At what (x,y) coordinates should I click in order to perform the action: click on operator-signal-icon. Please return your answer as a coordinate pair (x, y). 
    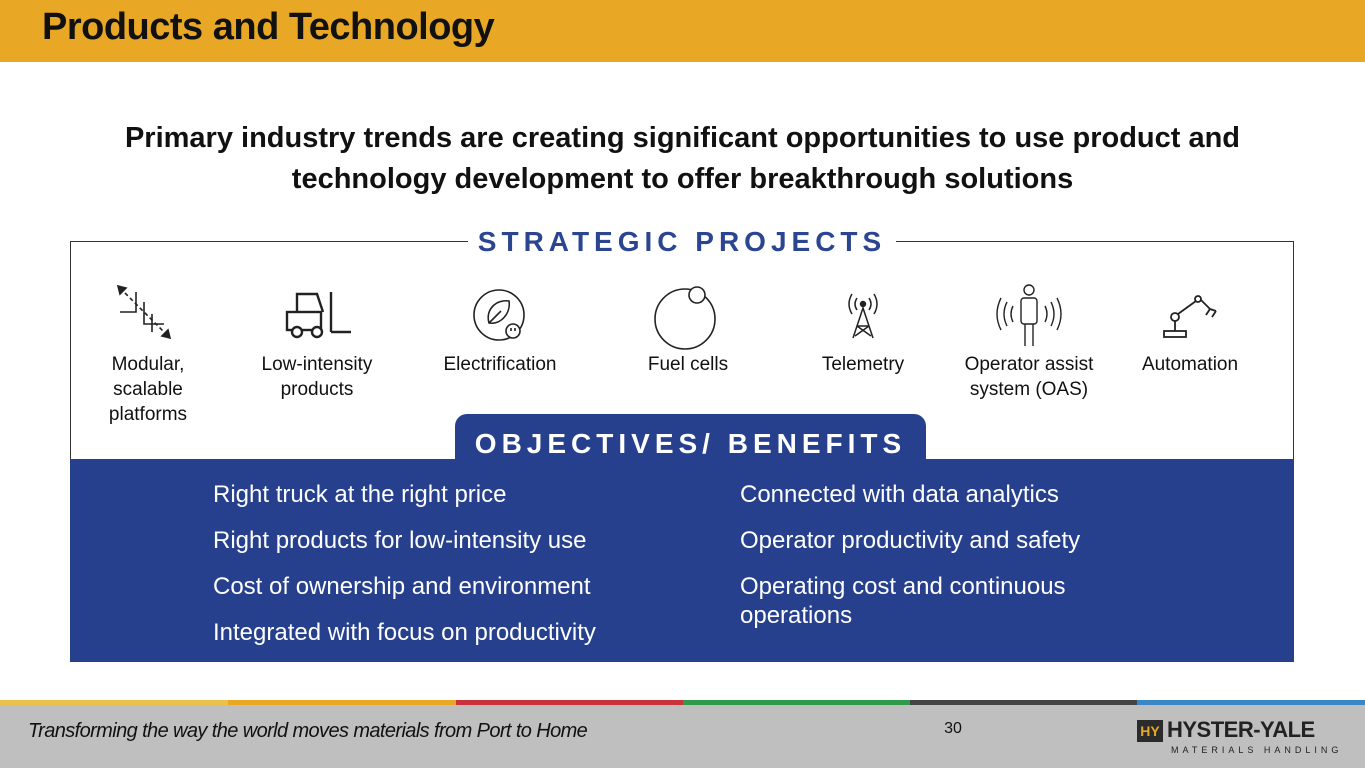
    Looking at the image, I should click on (1029, 316).